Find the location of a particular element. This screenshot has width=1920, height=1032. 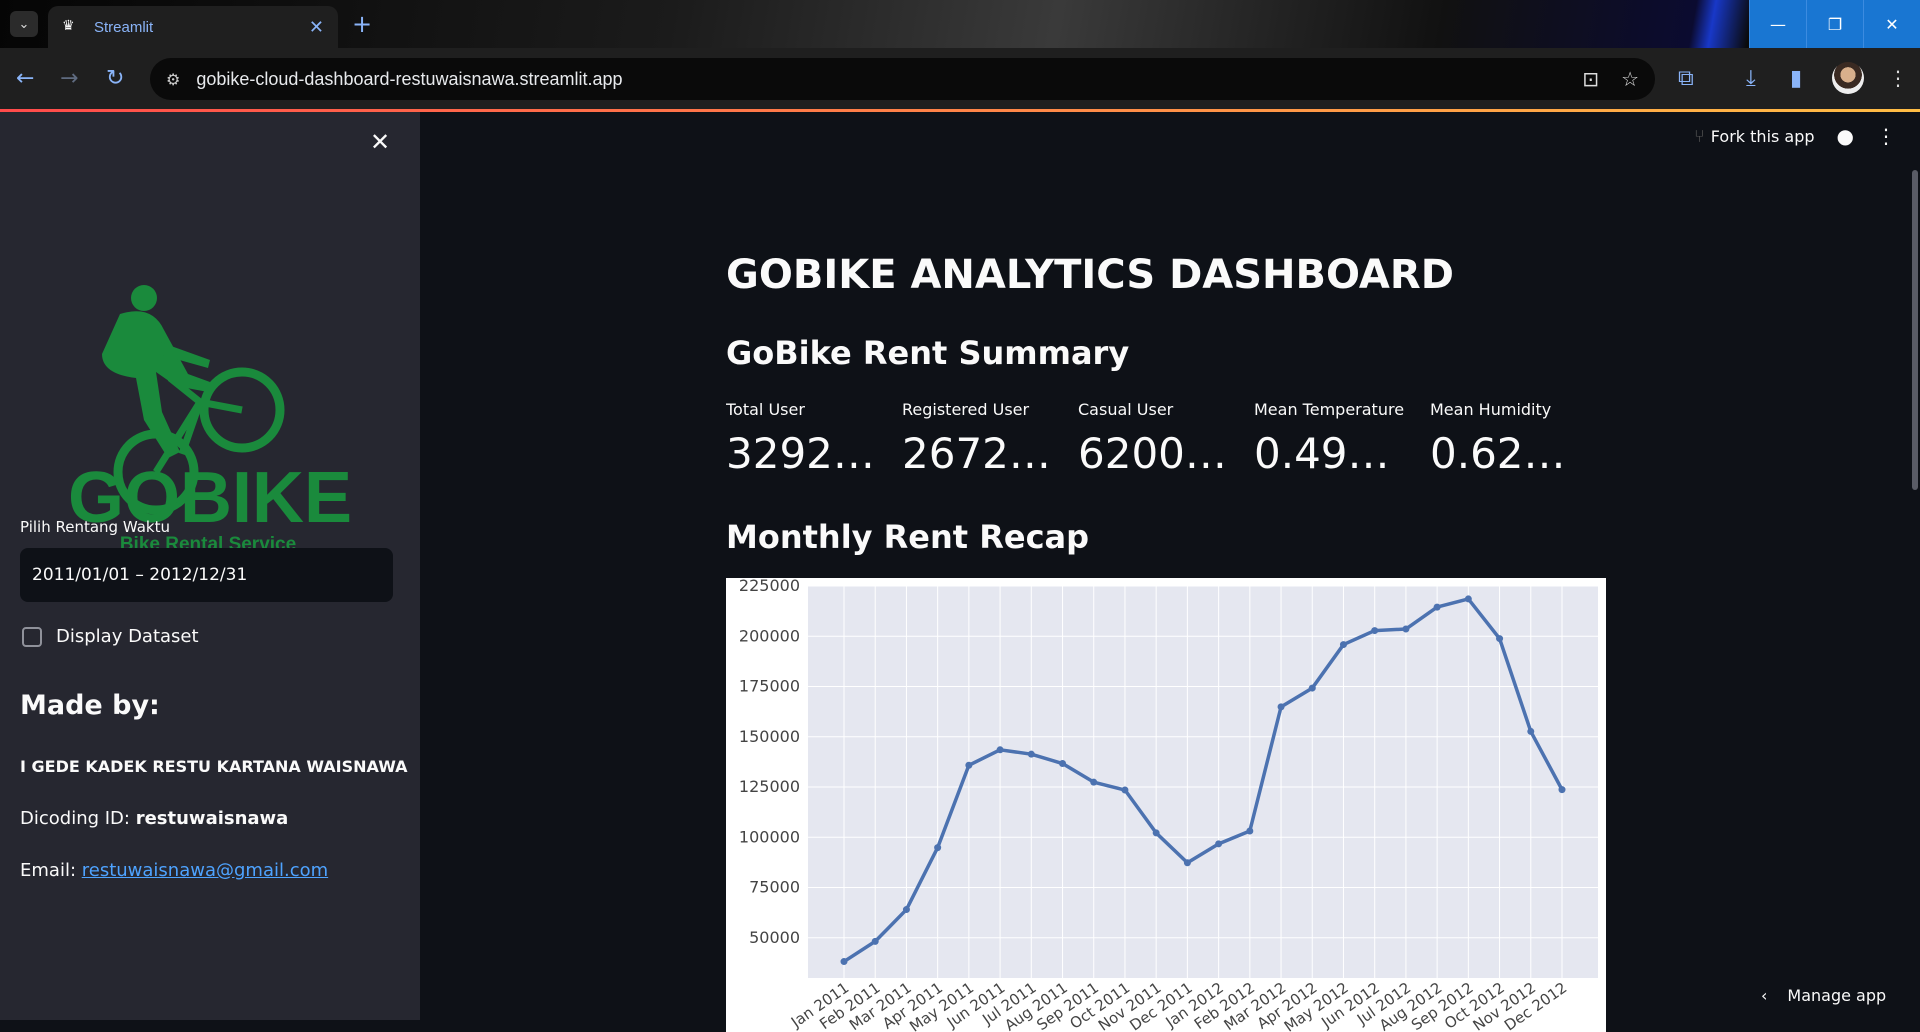

y-tick-label: 50000 is located at coordinates (774, 937).